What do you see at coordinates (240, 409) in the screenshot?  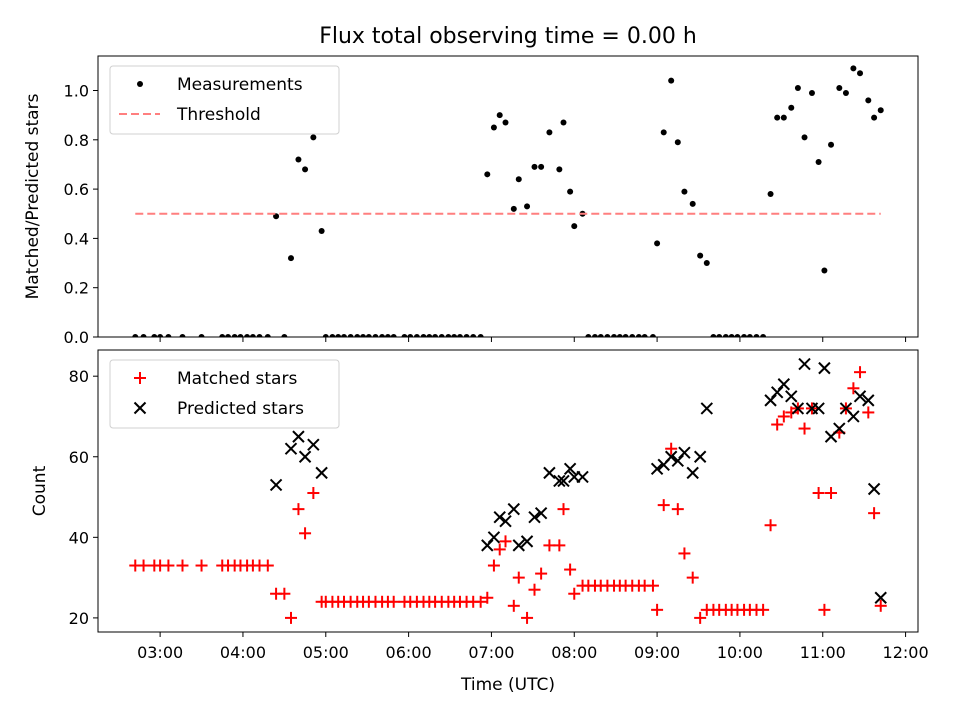 I see `legend-label: Predicted stars` at bounding box center [240, 409].